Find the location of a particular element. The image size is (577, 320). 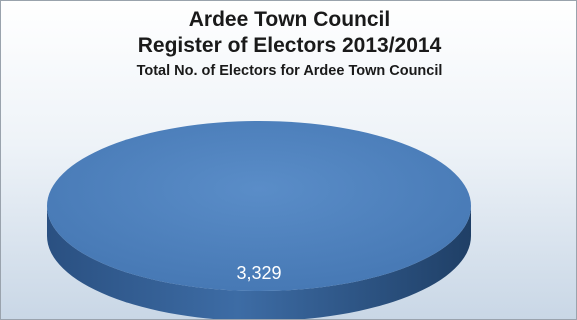

chart-subtitle: Register of Electors 2013/2014 is located at coordinates (289, 45).